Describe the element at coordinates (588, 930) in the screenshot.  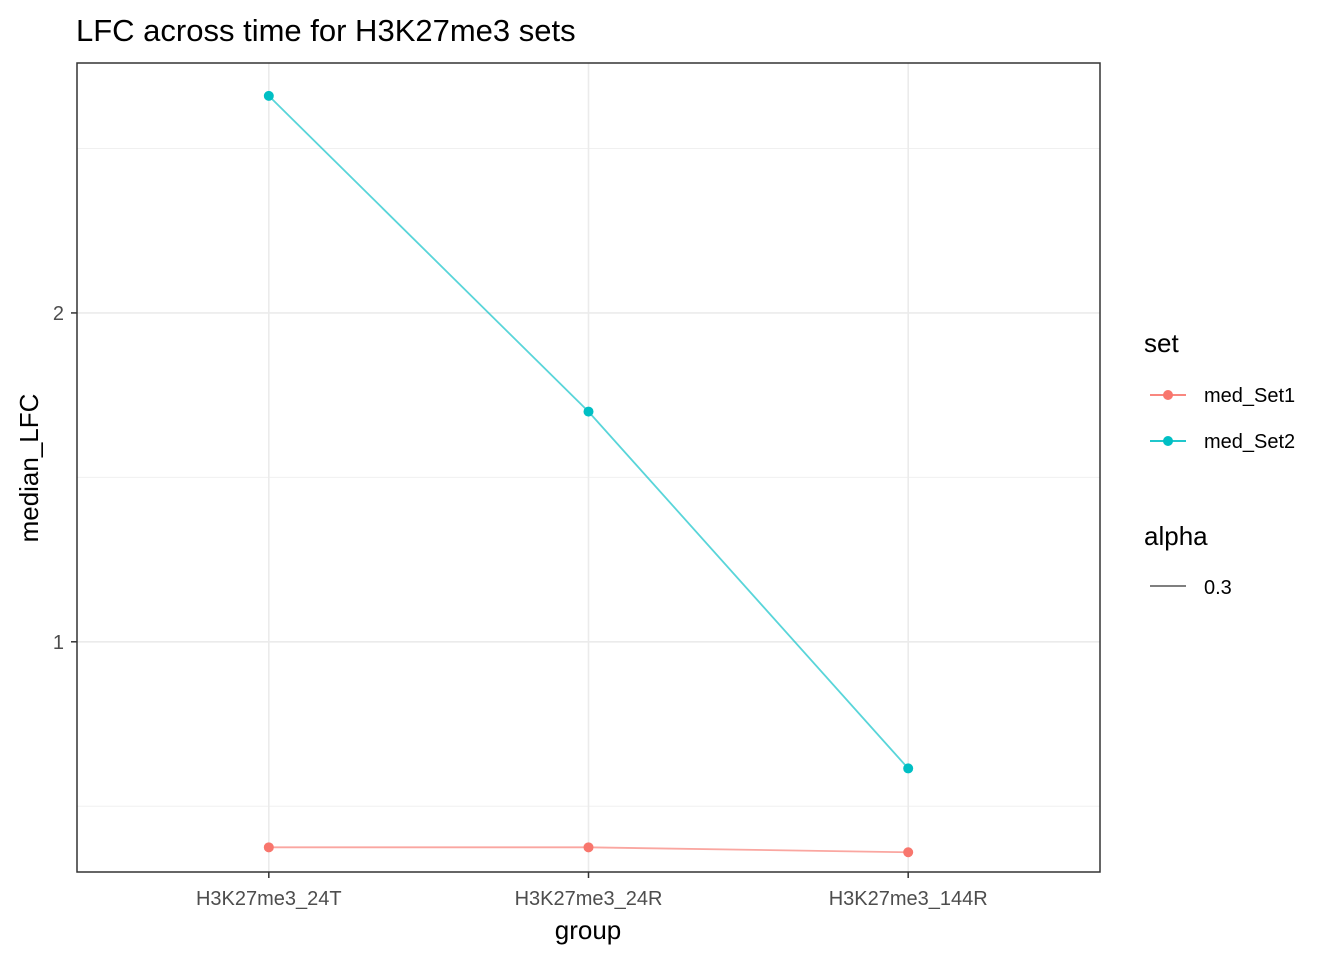
I see `x-axis-title: group` at that location.